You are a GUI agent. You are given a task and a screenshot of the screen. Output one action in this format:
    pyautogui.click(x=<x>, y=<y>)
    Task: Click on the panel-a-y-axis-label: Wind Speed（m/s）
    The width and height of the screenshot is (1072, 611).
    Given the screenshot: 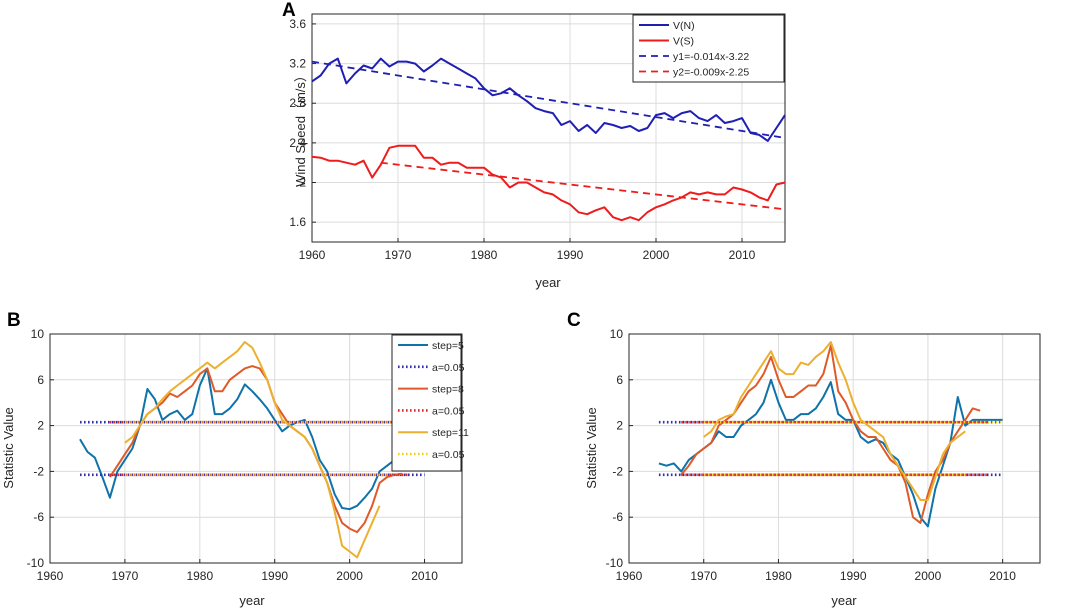 What is the action you would take?
    pyautogui.click(x=300, y=128)
    